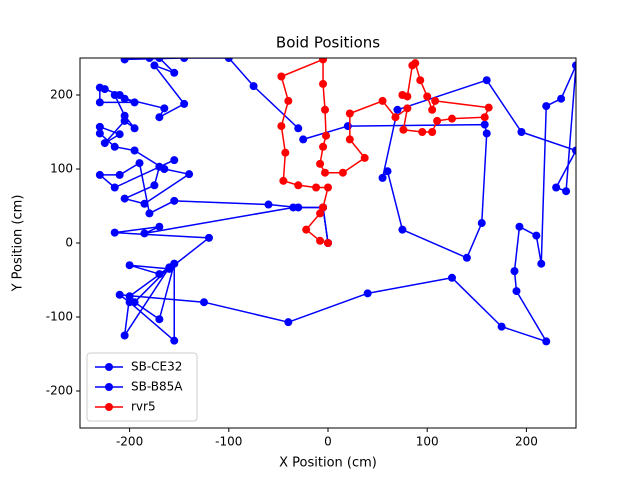  I want to click on x-axis-label: X Position (cm), so click(328, 463).